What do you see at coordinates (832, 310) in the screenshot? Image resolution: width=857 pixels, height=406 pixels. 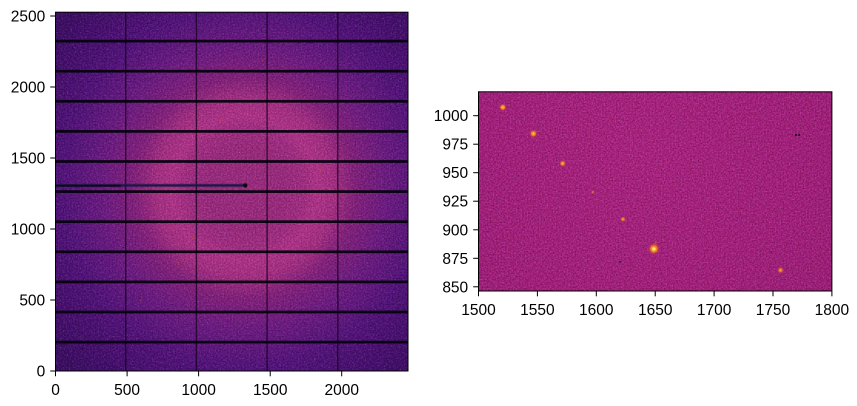 I see `svg-text: 1800` at bounding box center [832, 310].